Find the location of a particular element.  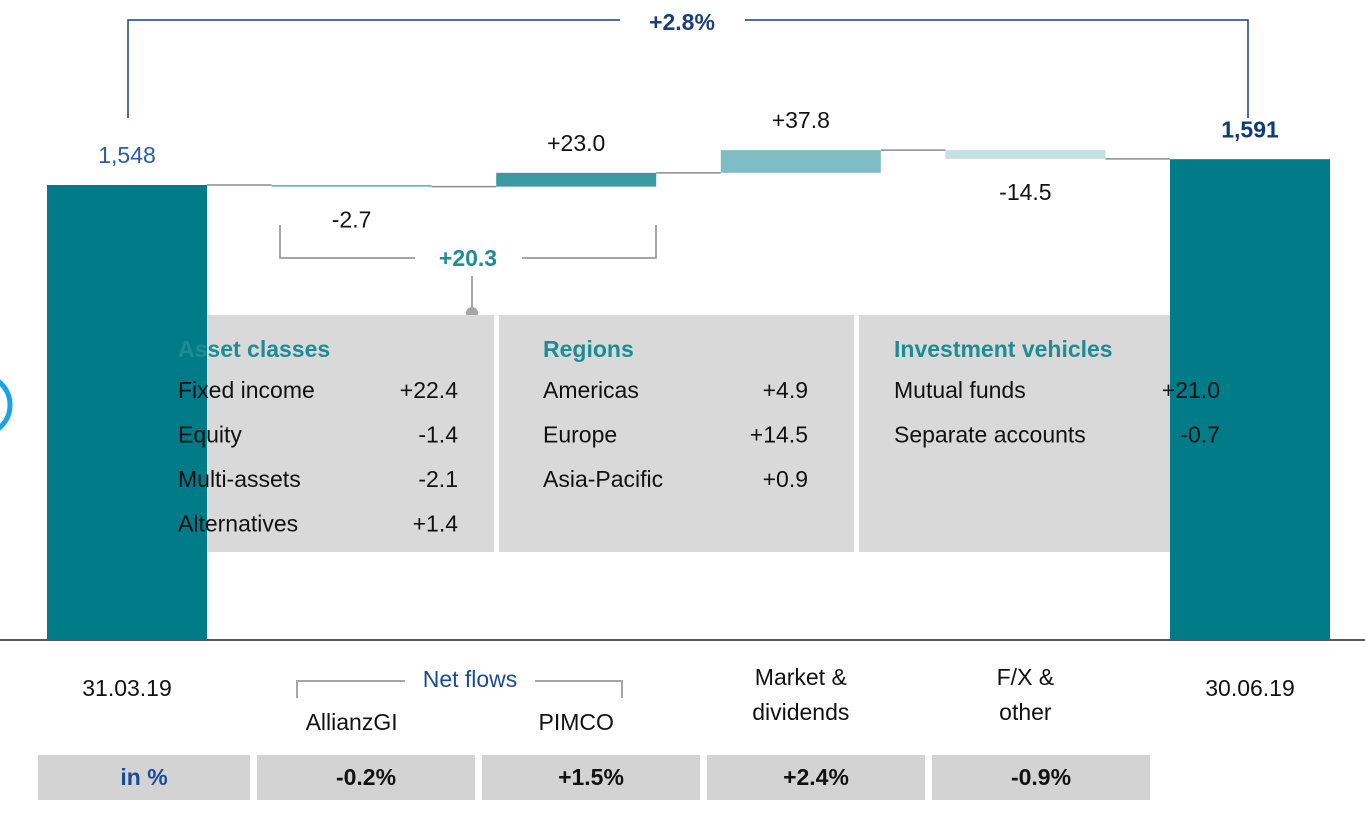

row-name: Separate accounts is located at coordinates (990, 435).